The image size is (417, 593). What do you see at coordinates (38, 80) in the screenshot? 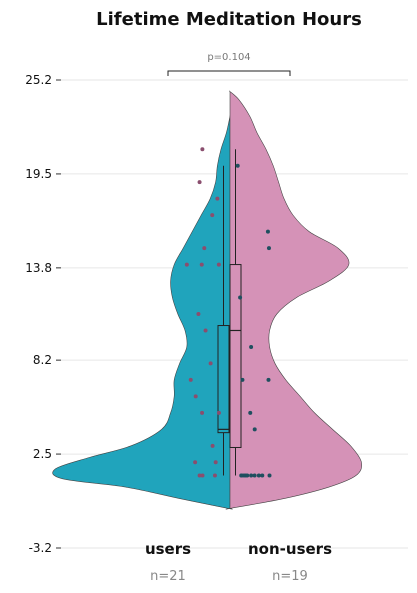
I see `y-tick-label: 25.2` at bounding box center [38, 80].